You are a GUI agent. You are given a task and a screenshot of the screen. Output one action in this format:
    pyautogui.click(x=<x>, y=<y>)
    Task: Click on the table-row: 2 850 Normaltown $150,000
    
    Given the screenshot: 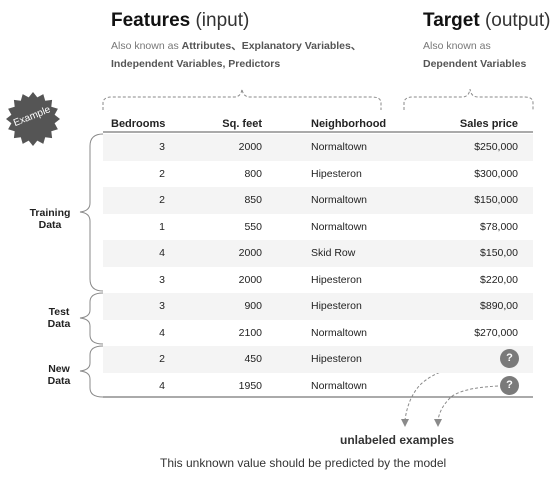 What is the action you would take?
    pyautogui.click(x=318, y=200)
    